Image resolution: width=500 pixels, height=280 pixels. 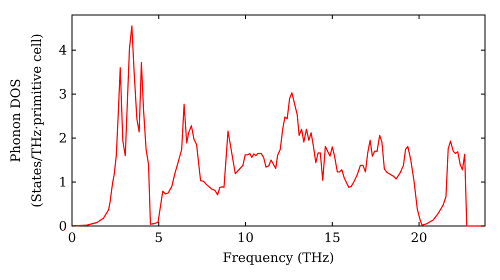 I want to click on y-tick-label: 3, so click(x=62, y=95).